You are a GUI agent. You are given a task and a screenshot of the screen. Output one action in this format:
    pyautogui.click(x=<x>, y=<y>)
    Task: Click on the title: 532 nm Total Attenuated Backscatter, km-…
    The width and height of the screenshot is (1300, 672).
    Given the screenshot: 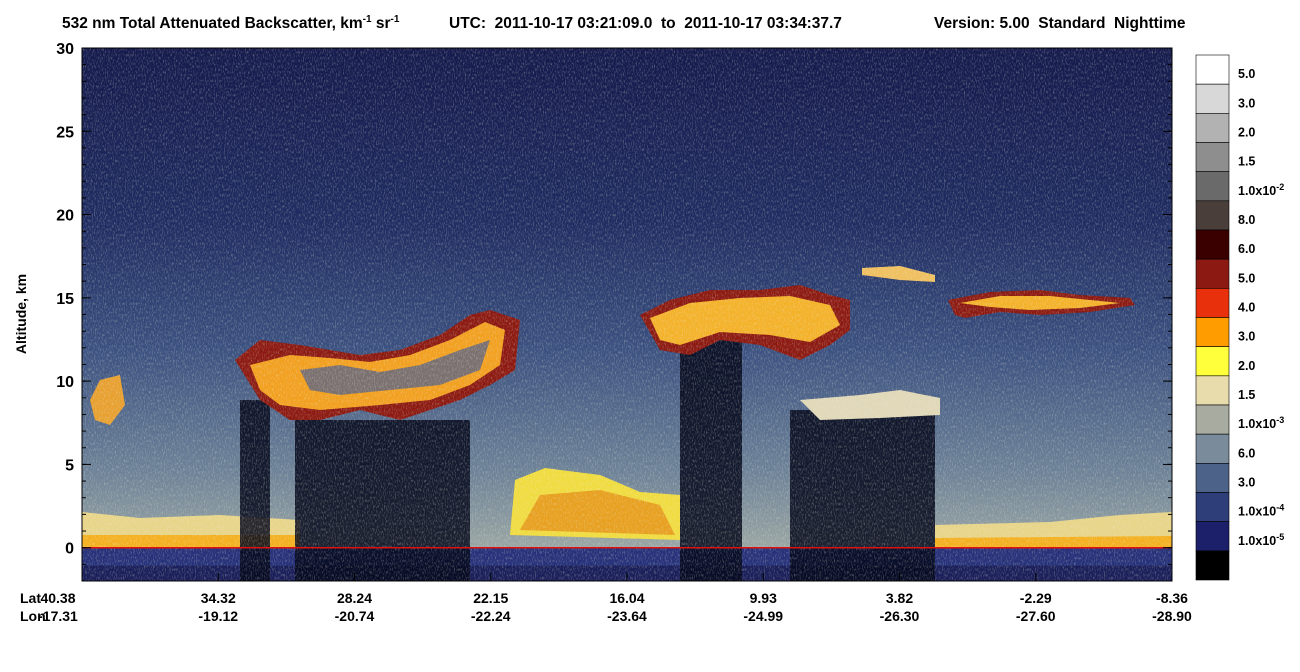 What is the action you would take?
    pyautogui.click(x=624, y=23)
    